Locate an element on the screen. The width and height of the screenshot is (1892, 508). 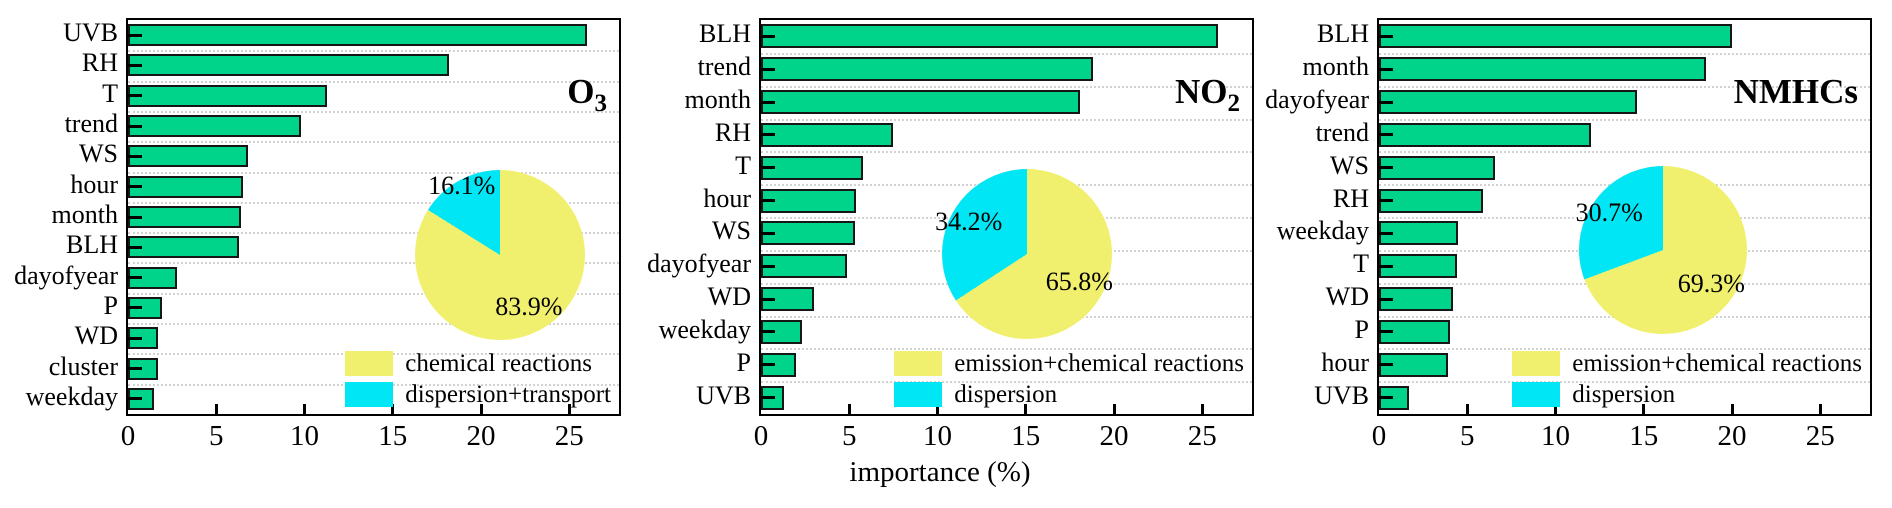
bar-hour is located at coordinates (809, 200).